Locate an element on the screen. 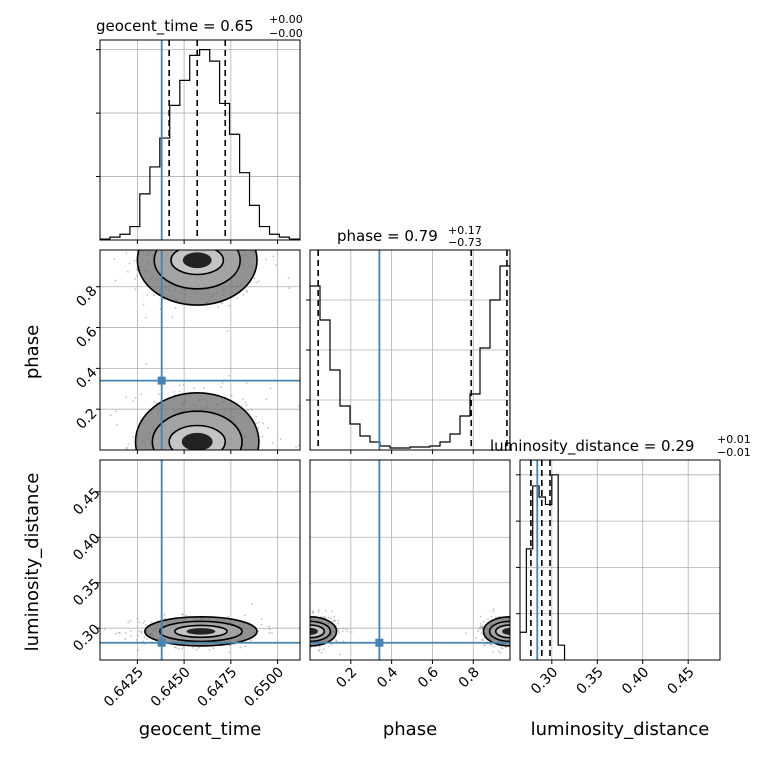 This screenshot has width=760, height=760. title-phase-text: phase = 0.79 is located at coordinates (387, 236).